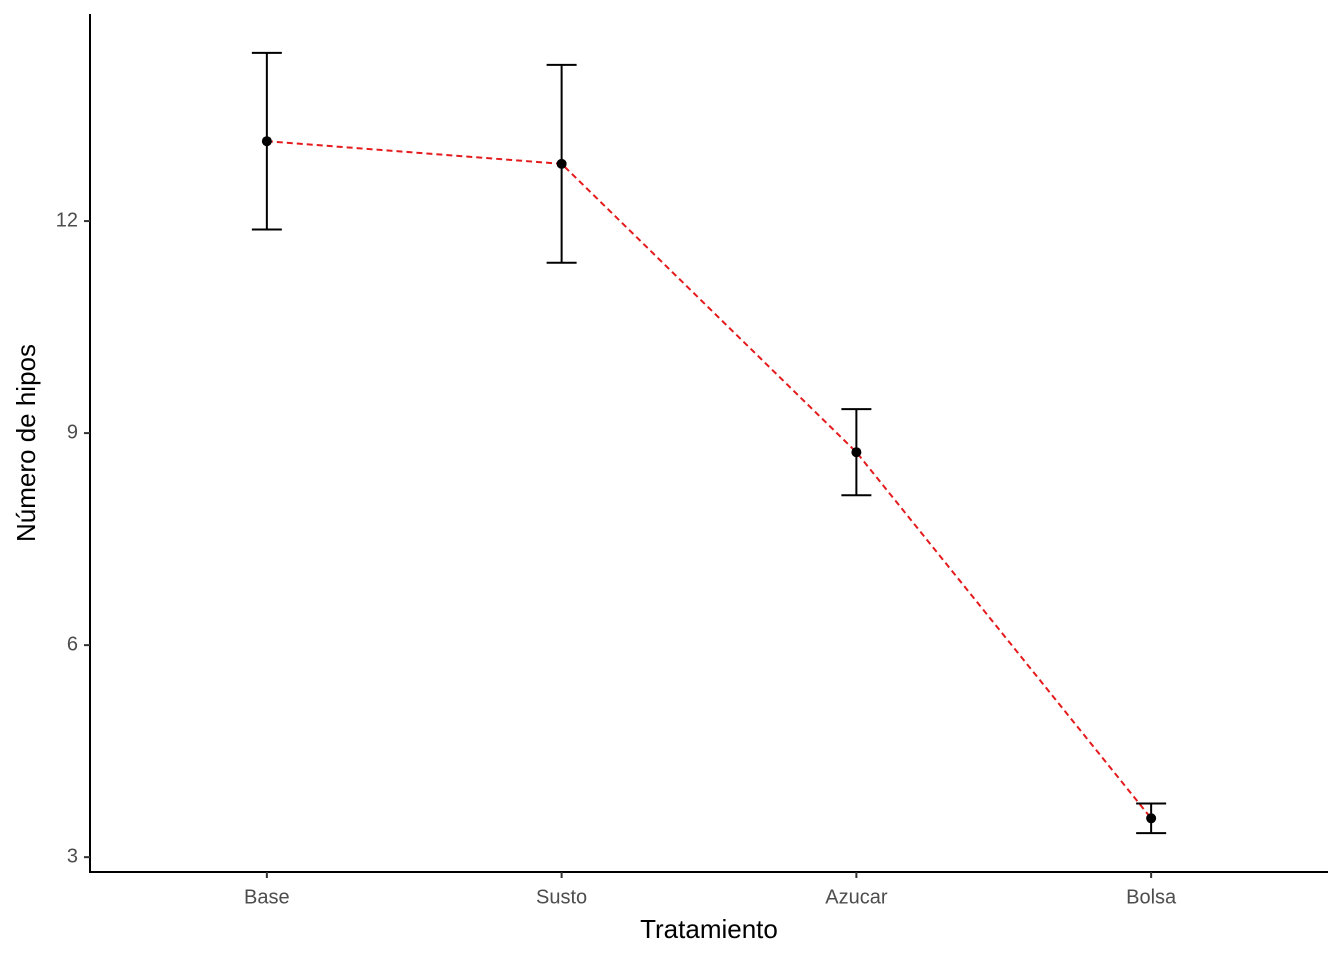 The height and width of the screenshot is (965, 1344). I want to click on y-tick-label: 6, so click(72, 644).